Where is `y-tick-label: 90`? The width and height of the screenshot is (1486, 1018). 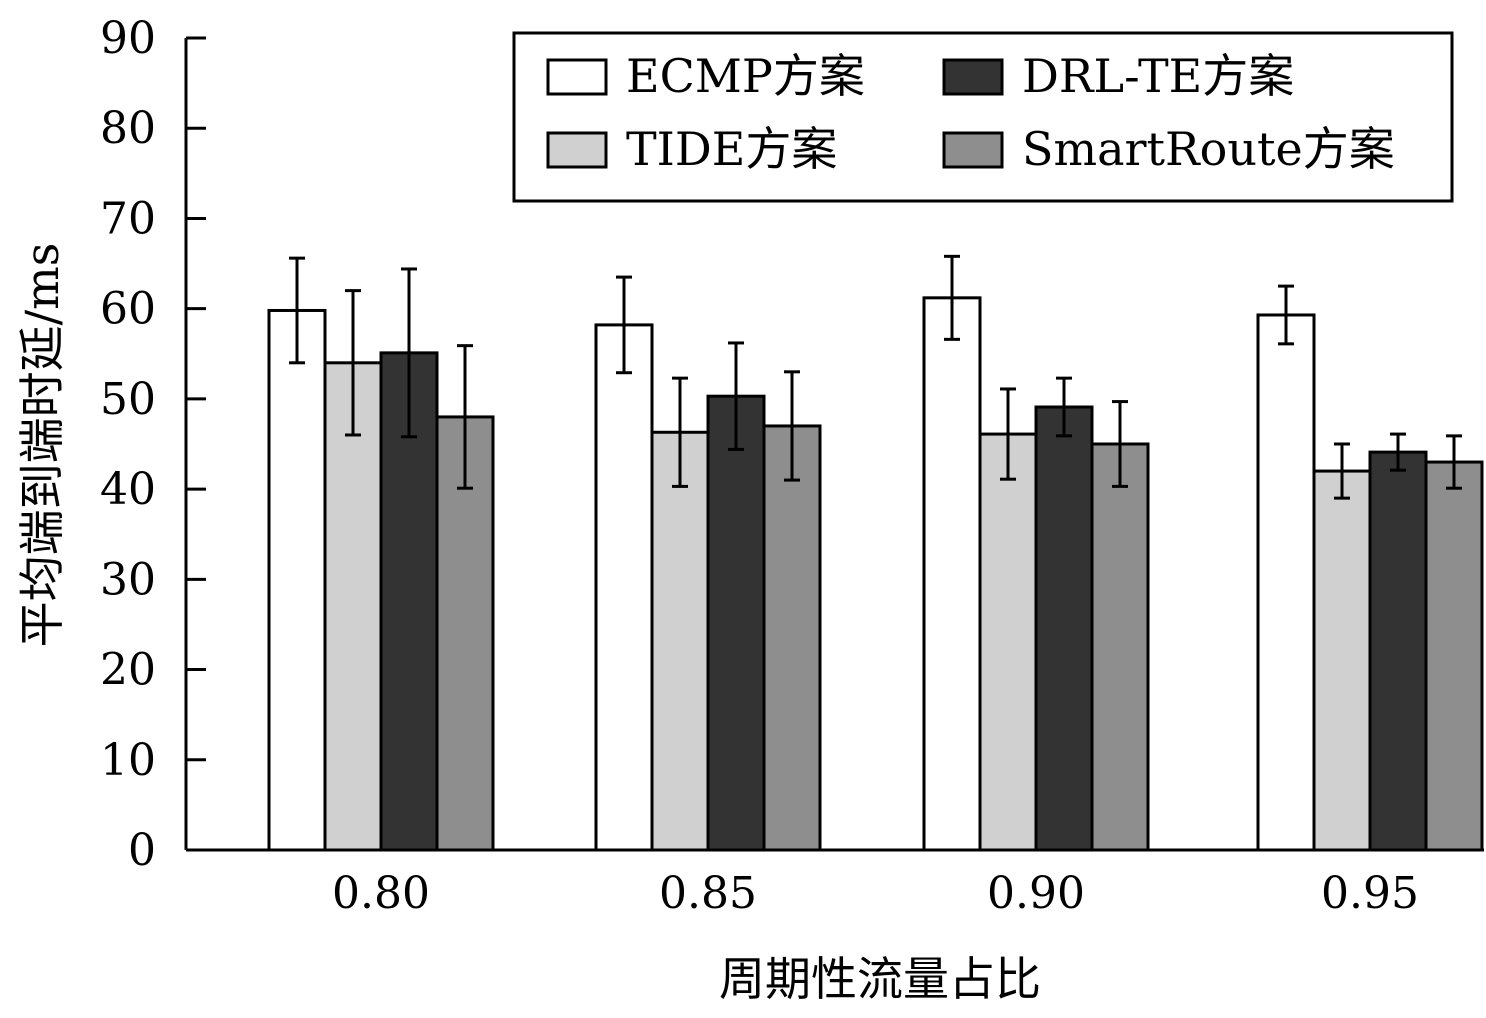 y-tick-label: 90 is located at coordinates (128, 38).